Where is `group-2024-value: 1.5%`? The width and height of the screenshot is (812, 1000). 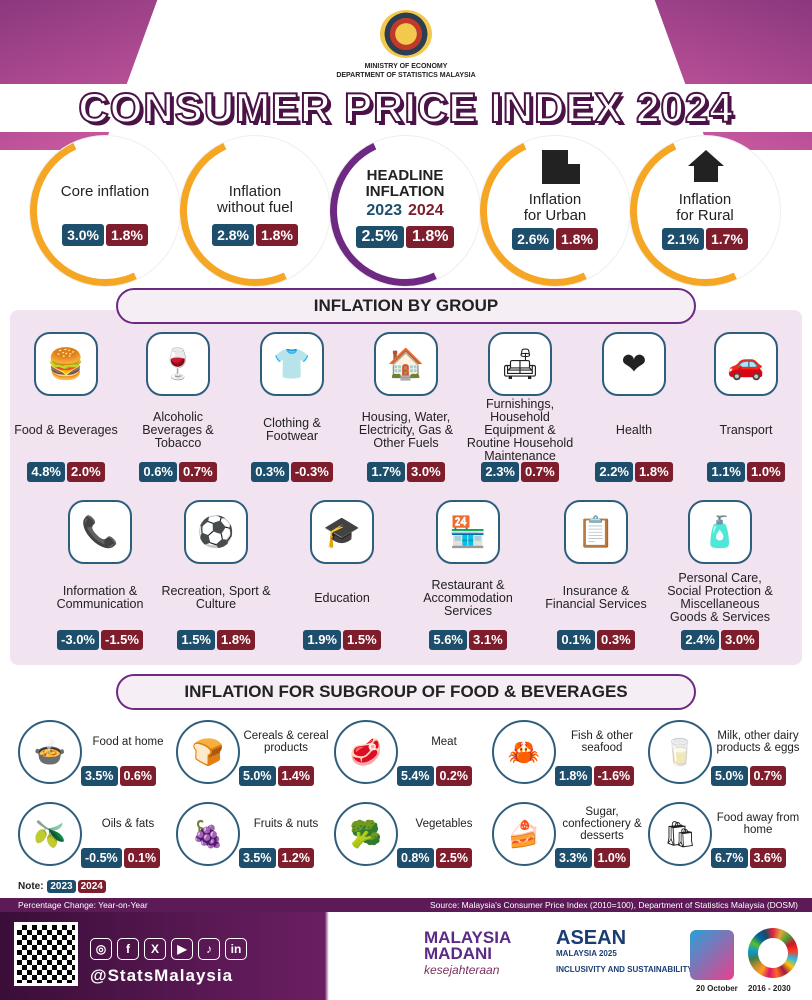
group-2024-value: 1.5% is located at coordinates (362, 640).